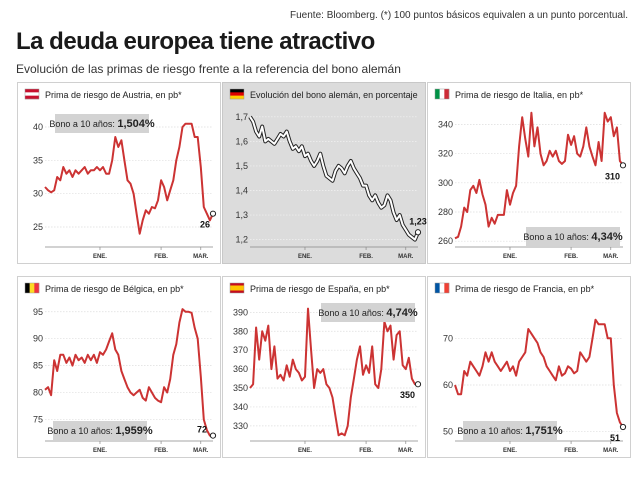  What do you see at coordinates (240, 331) in the screenshot?
I see `y-tick-label: 380` at bounding box center [240, 331].